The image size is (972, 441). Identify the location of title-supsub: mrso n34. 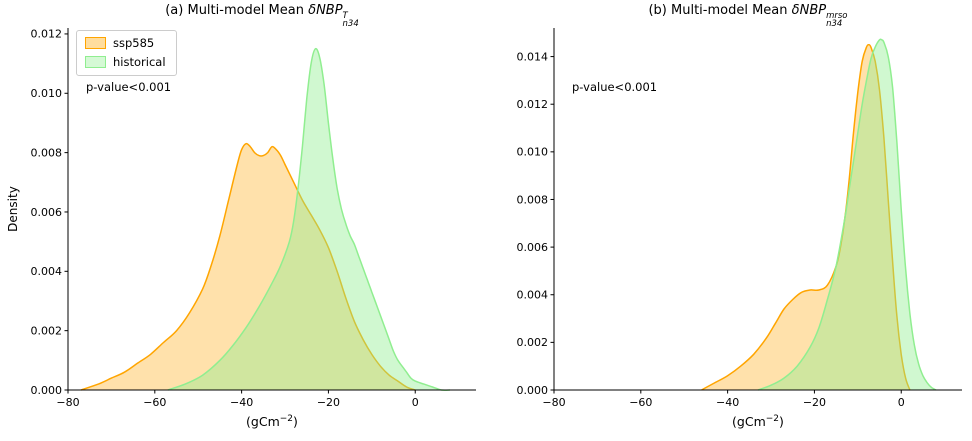
(837, 20).